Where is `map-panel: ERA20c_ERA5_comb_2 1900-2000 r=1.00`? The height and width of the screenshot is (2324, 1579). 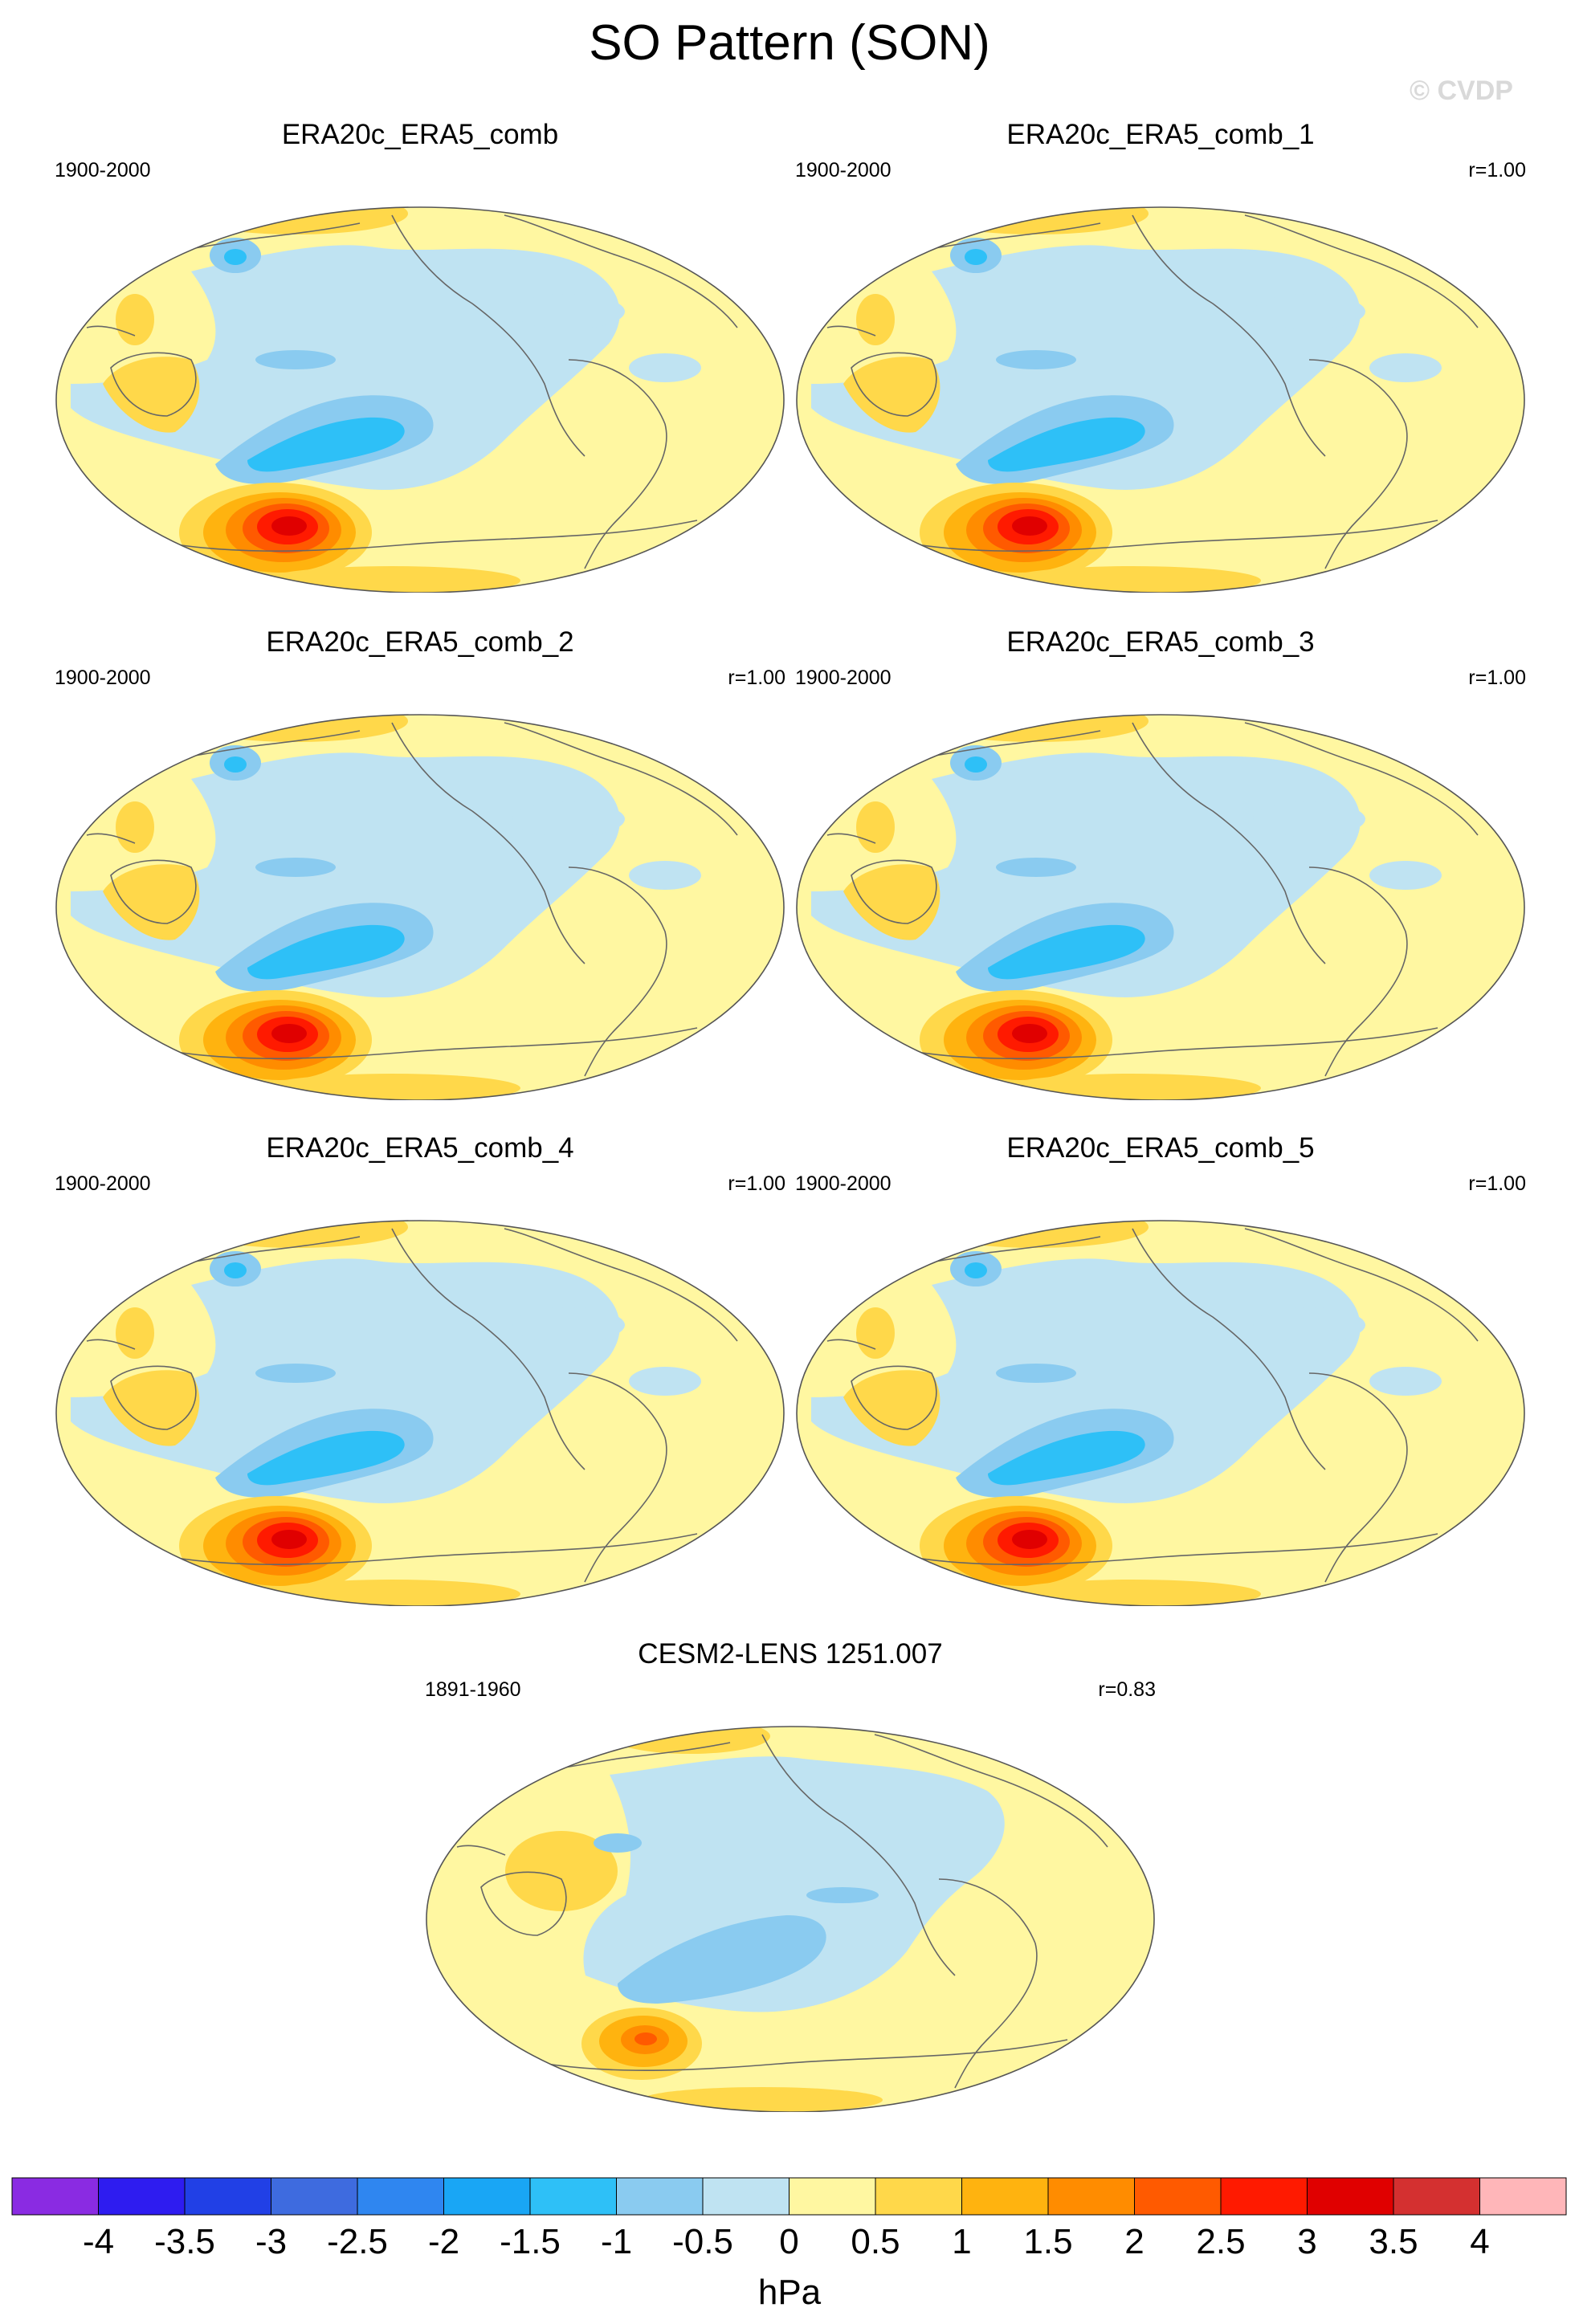 map-panel: ERA20c_ERA5_comb_2 1900-2000 r=1.00 is located at coordinates (420, 863).